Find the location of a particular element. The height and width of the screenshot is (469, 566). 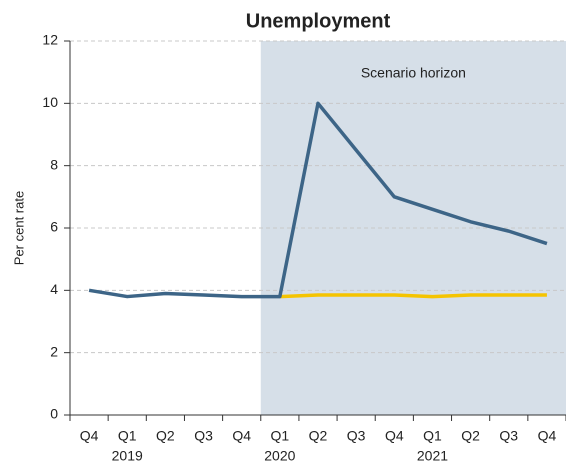

annotation: Scenario horizon is located at coordinates (413, 73).